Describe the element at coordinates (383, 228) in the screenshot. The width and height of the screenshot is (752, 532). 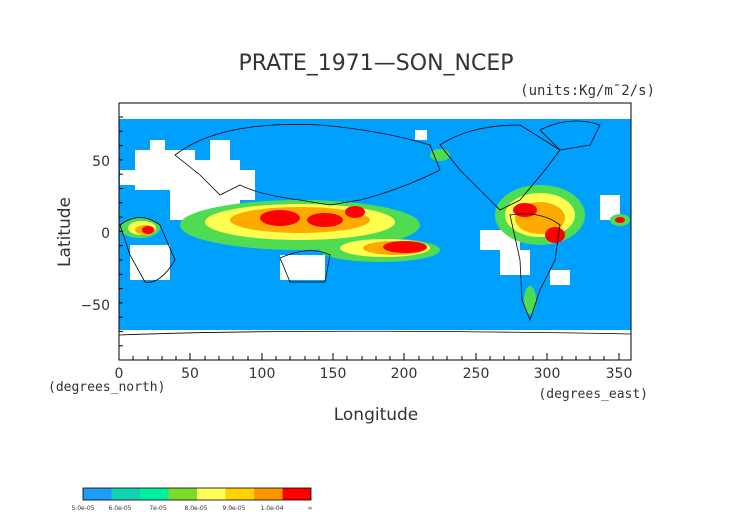
I see `precip-heavy` at that location.